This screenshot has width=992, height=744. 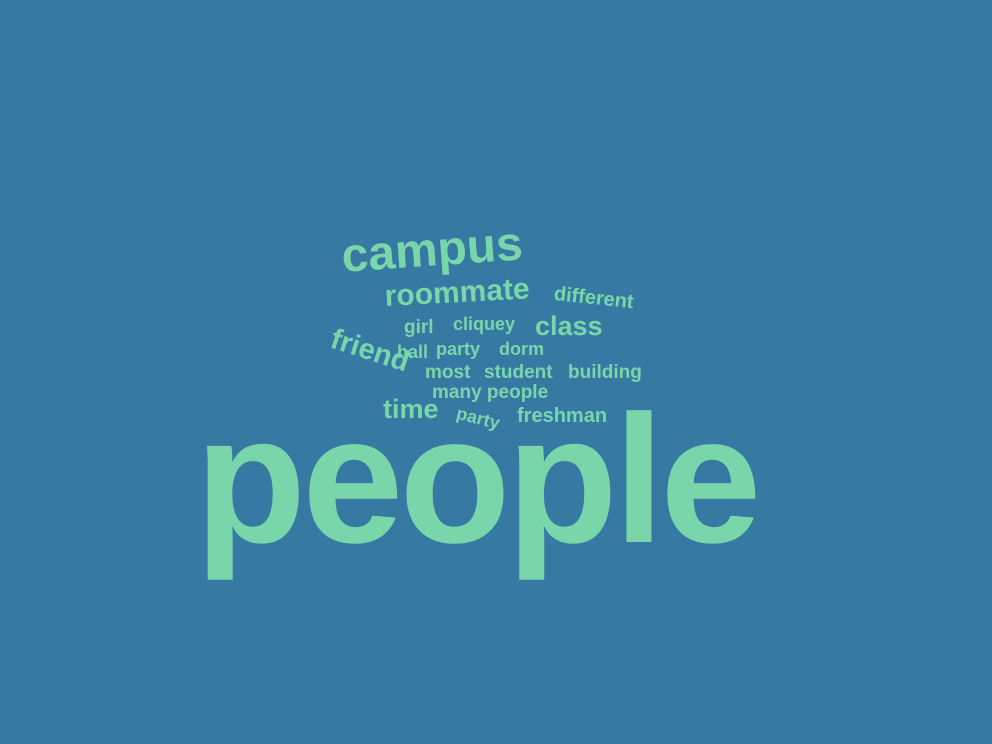 What do you see at coordinates (419, 327) in the screenshot?
I see `word-girl: girl` at bounding box center [419, 327].